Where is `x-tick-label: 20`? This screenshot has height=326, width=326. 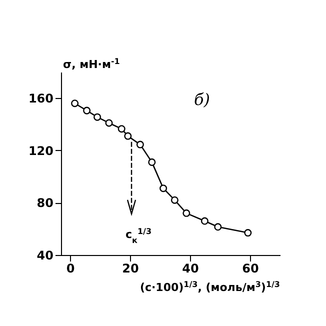
x-tick-label: 20 is located at coordinates (130, 269).